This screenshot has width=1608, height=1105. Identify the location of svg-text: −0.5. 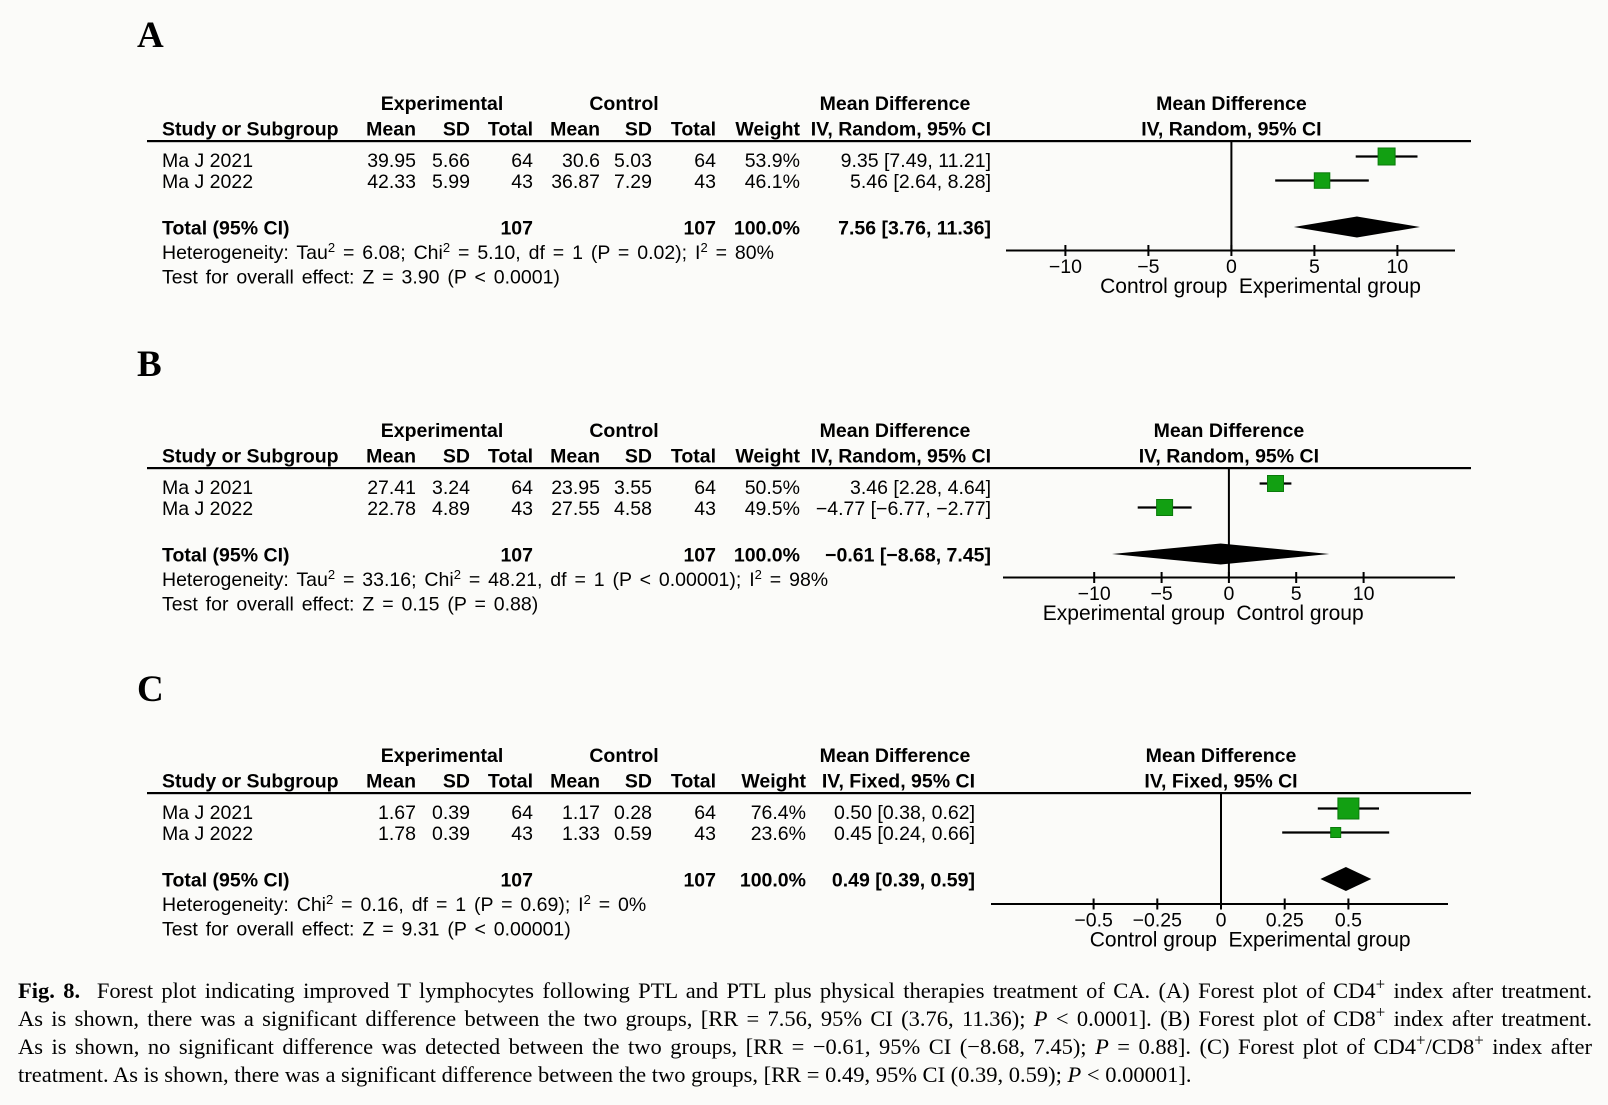
(1093, 921).